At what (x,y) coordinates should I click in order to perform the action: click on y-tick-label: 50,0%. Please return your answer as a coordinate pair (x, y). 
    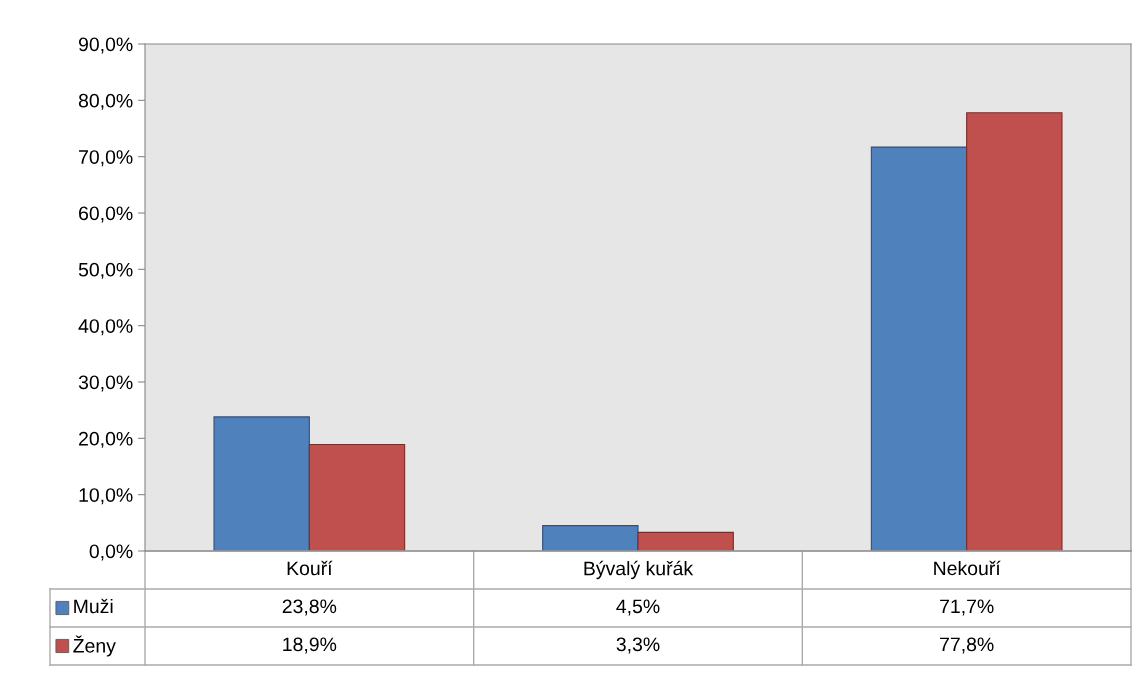
    Looking at the image, I should click on (105, 270).